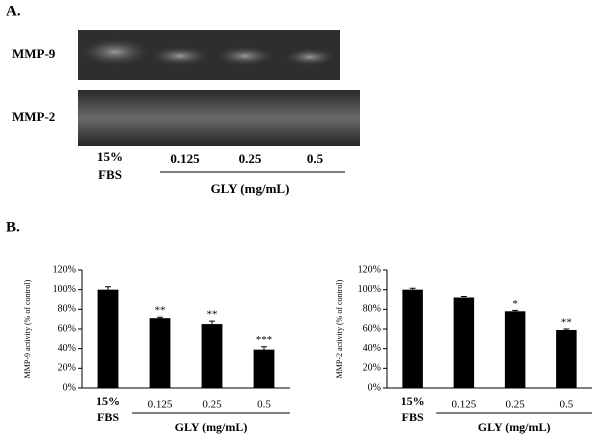 The width and height of the screenshot is (600, 442). What do you see at coordinates (339, 328) in the screenshot?
I see `y-axis-title: MMP-2 activity (% of control)` at bounding box center [339, 328].